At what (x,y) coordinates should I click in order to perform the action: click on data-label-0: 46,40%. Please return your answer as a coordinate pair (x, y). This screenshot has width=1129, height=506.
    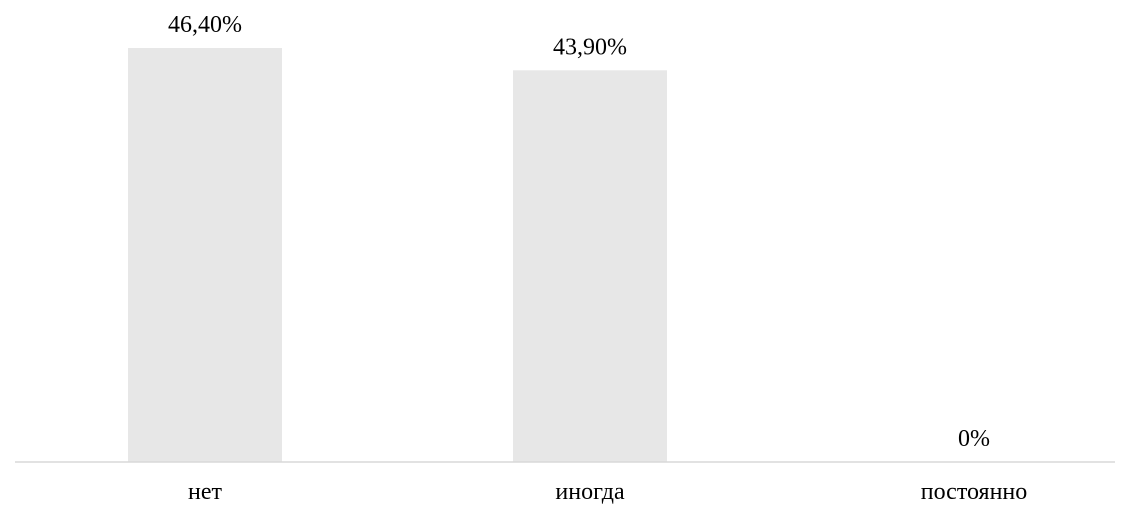
    Looking at the image, I should click on (205, 25).